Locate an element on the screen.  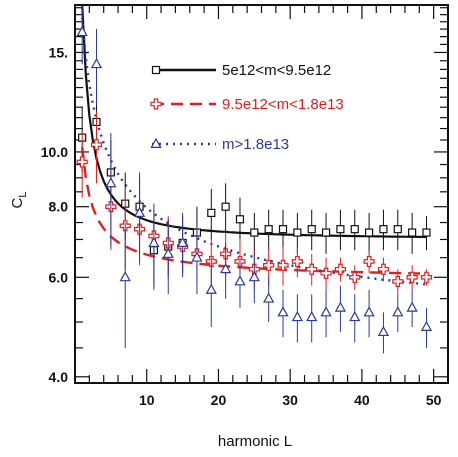
x-axis-label: harmonic L is located at coordinates (255, 441).